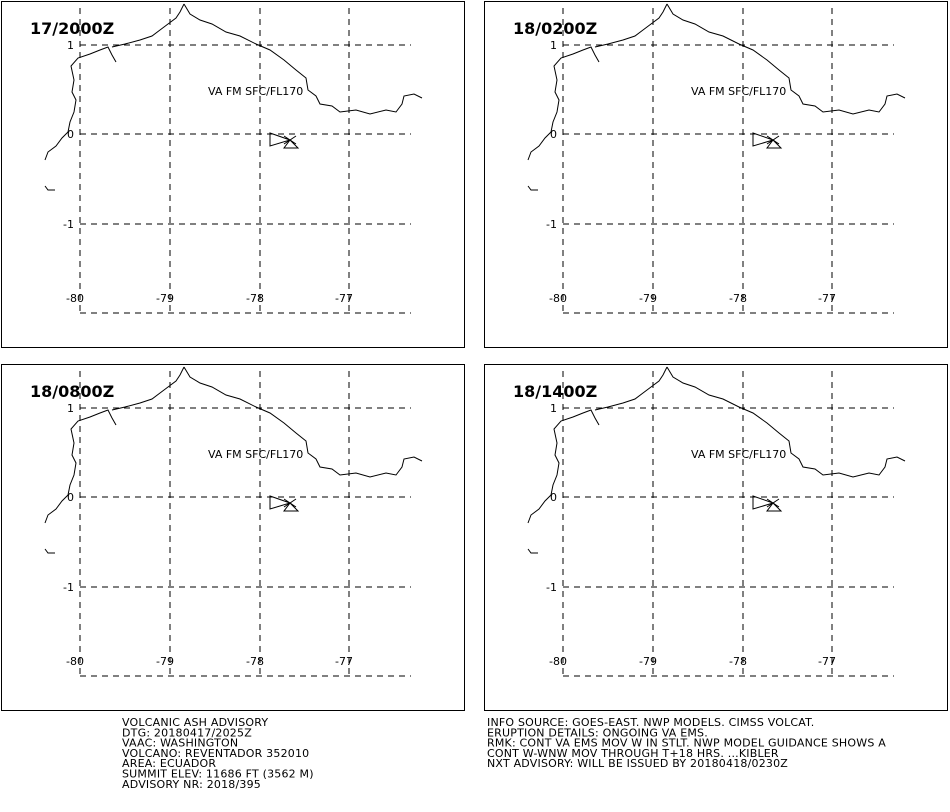 The width and height of the screenshot is (950, 812). I want to click on valid-time: 18/1400Z, so click(555, 391).